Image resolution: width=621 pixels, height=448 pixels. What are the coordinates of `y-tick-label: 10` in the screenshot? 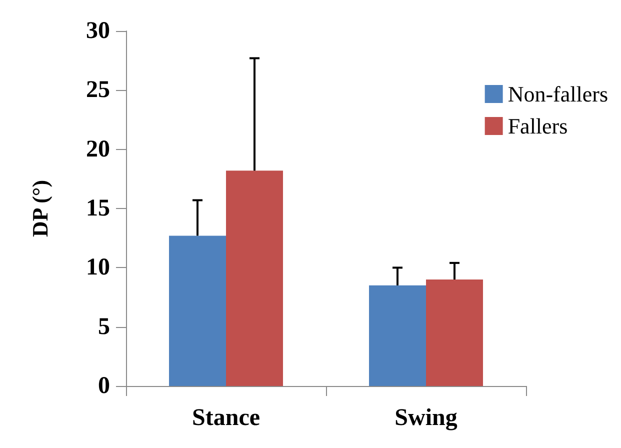 It's located at (98, 267).